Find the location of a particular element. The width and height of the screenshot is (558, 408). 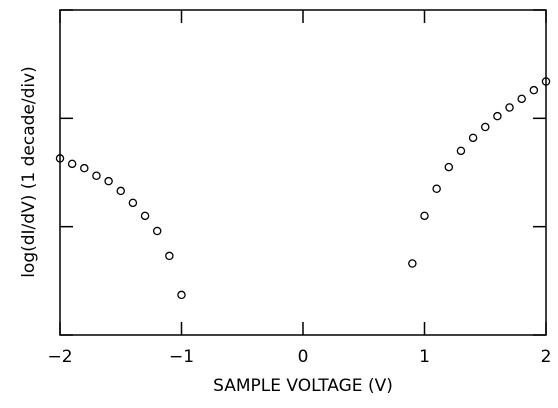

x-tick-label: 1 is located at coordinates (424, 357).